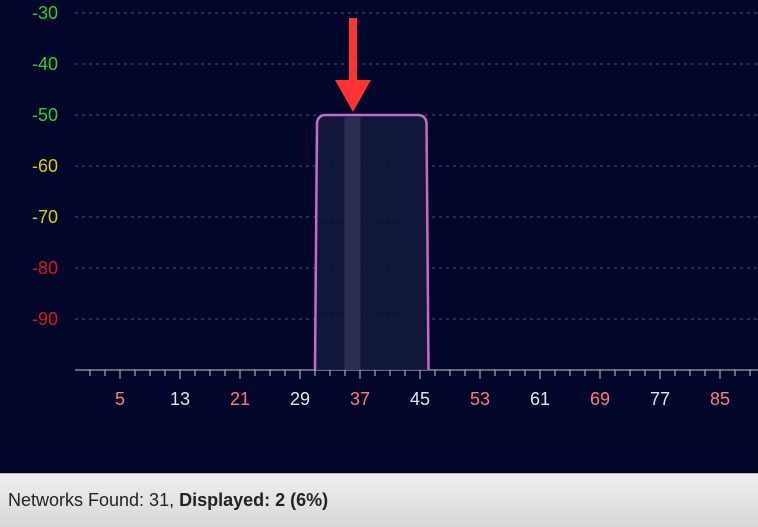 This screenshot has height=527, width=758. I want to click on y-tick-label-1: -40, so click(45, 64).